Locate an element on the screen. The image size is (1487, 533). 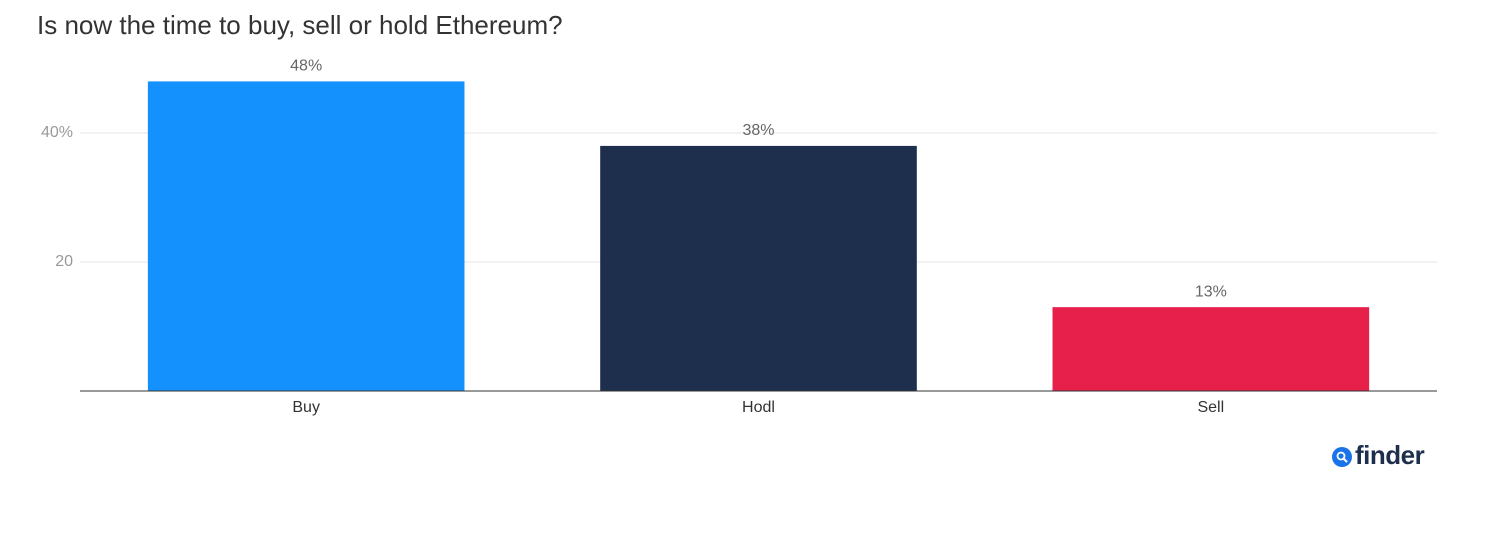
logo-lens is located at coordinates (1341, 456).